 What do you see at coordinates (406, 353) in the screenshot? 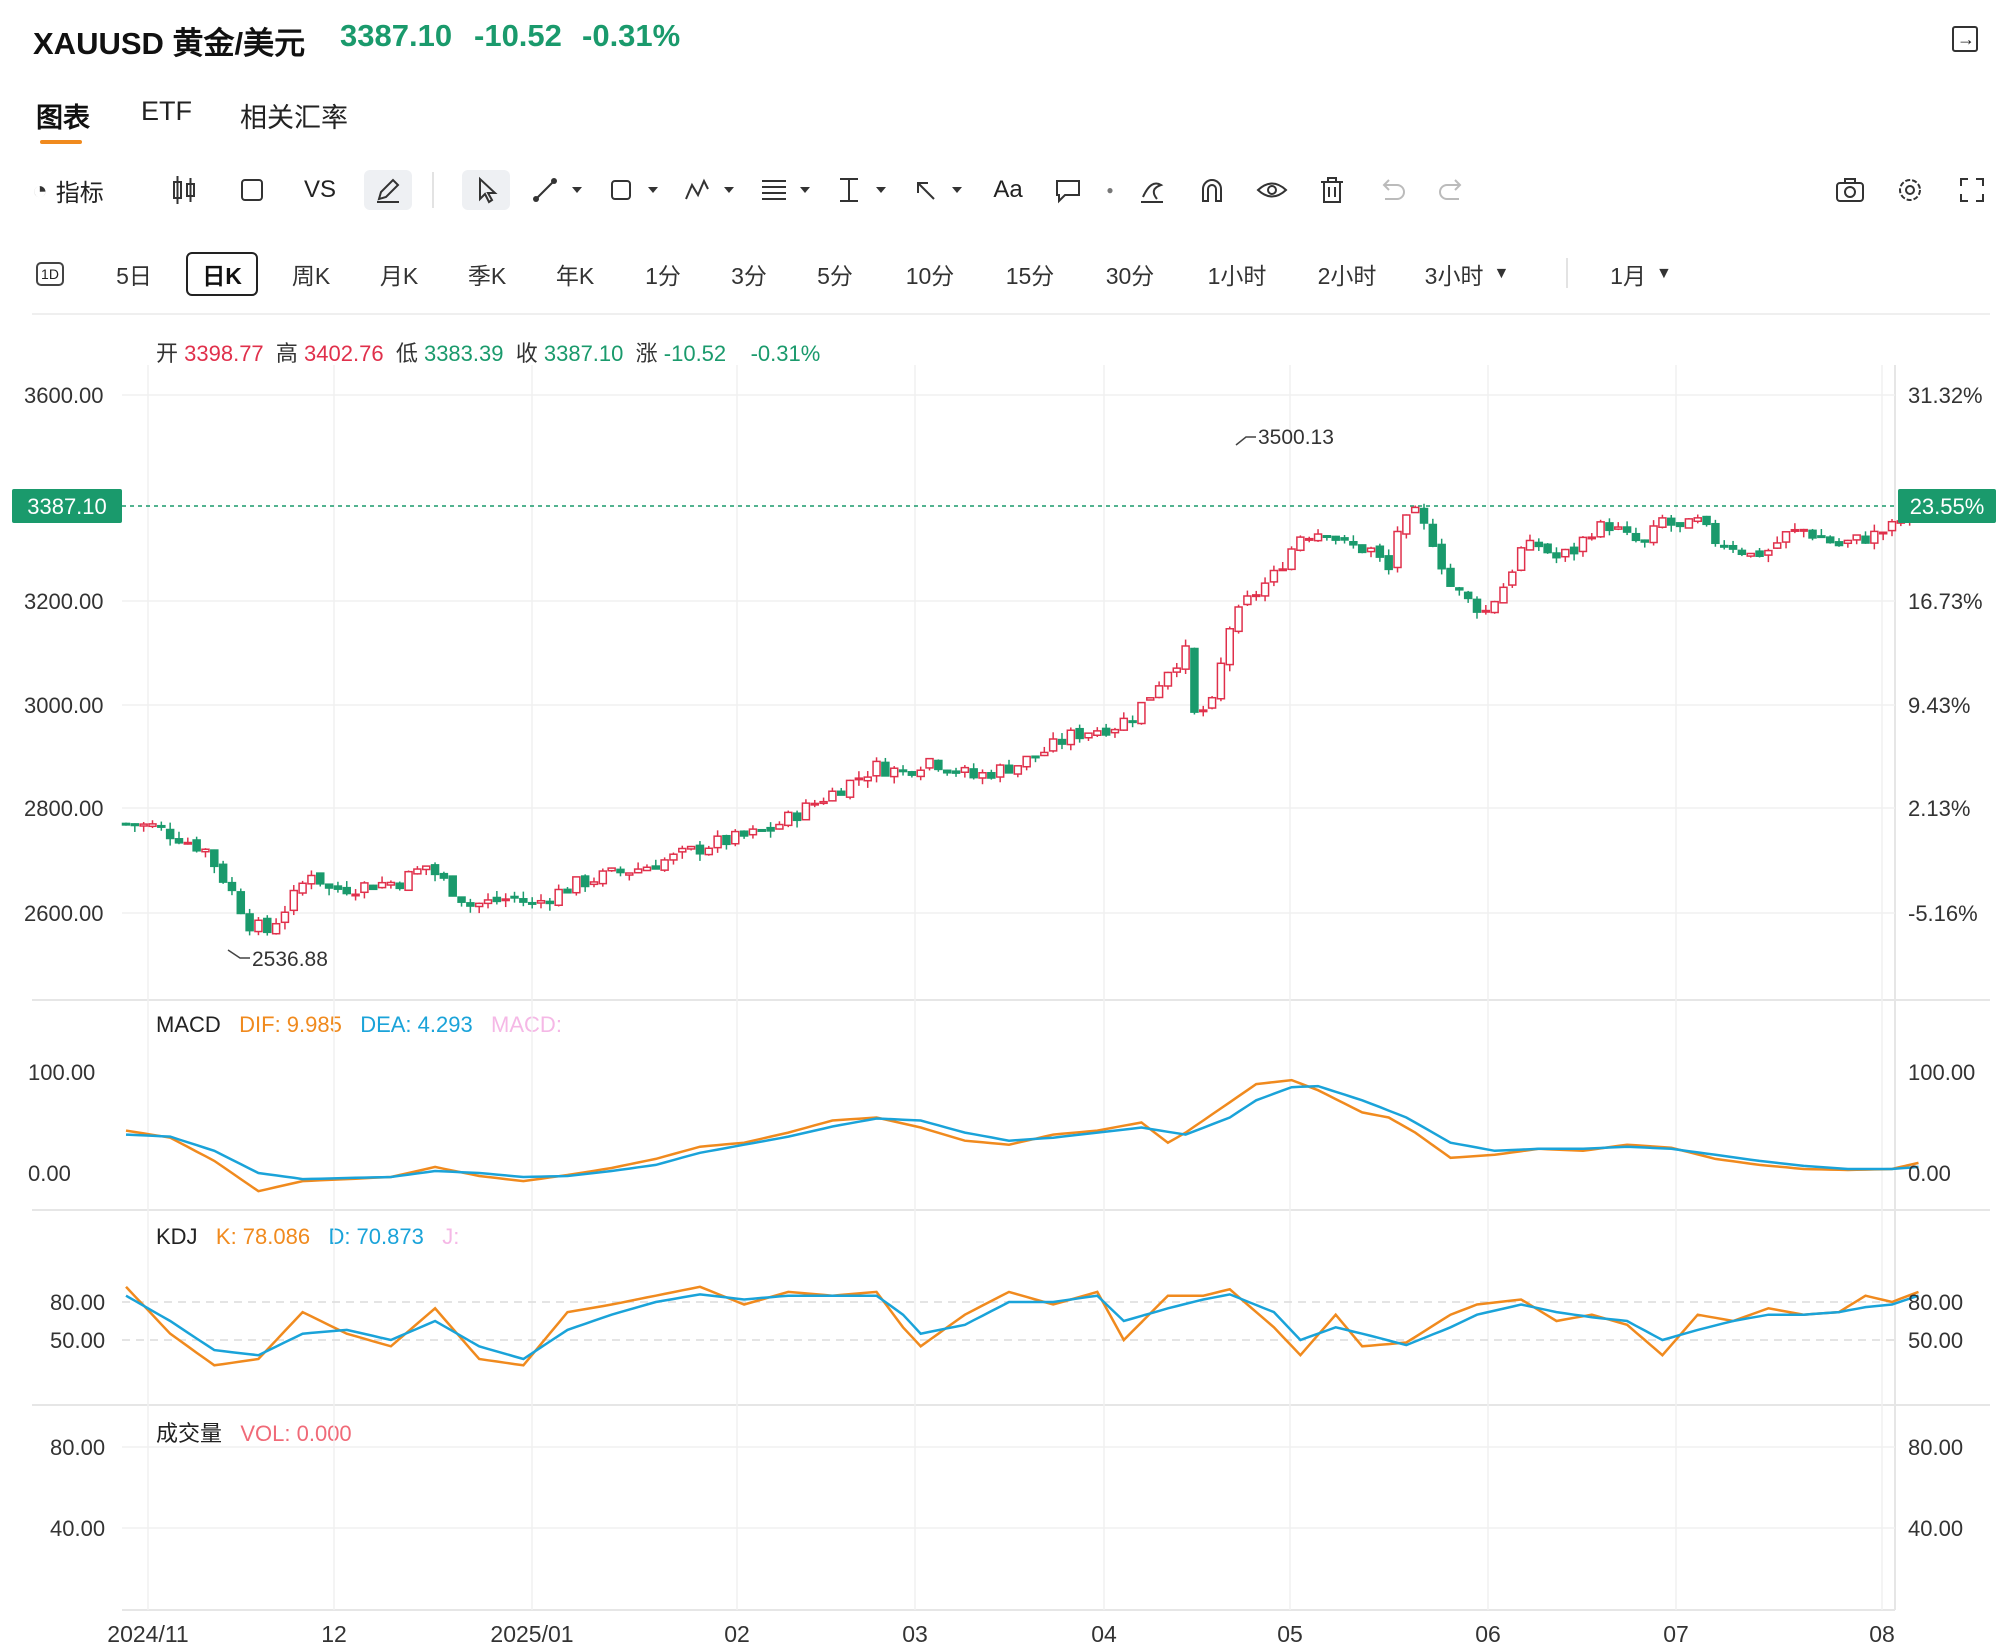
I see `low-label: 低` at bounding box center [406, 353].